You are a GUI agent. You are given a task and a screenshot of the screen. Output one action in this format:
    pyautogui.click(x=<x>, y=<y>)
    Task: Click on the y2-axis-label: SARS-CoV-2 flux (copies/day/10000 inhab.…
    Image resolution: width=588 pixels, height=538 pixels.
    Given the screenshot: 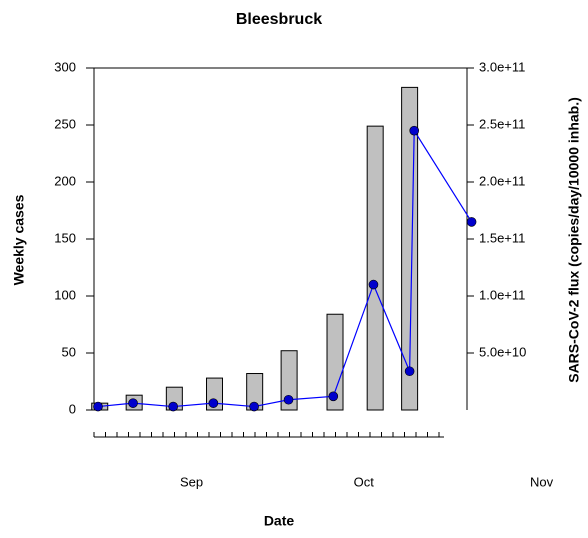 What is the action you would take?
    pyautogui.click(x=574, y=240)
    